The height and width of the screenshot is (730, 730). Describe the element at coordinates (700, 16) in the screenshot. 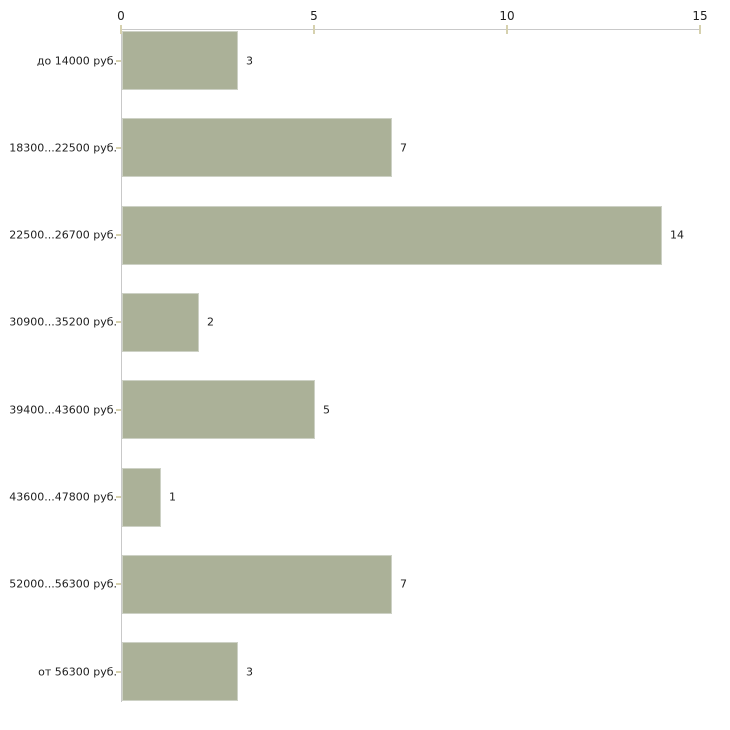

I see `x-axis-tick-label: 15` at that location.